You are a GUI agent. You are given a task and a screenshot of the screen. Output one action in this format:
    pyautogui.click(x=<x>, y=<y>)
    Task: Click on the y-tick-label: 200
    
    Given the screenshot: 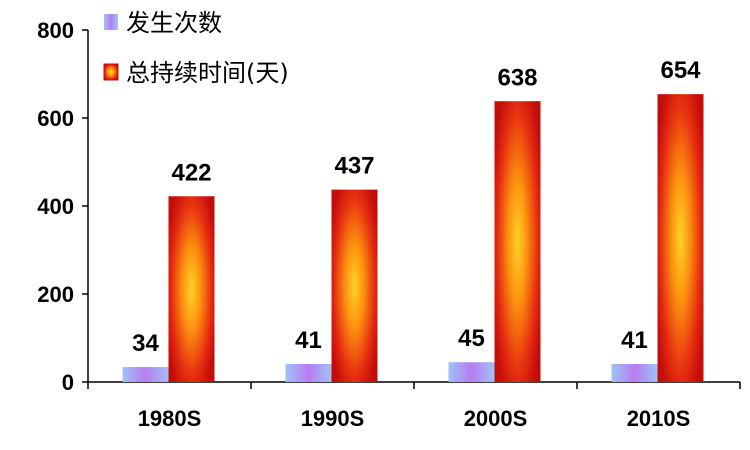 What is the action you would take?
    pyautogui.click(x=55, y=294)
    